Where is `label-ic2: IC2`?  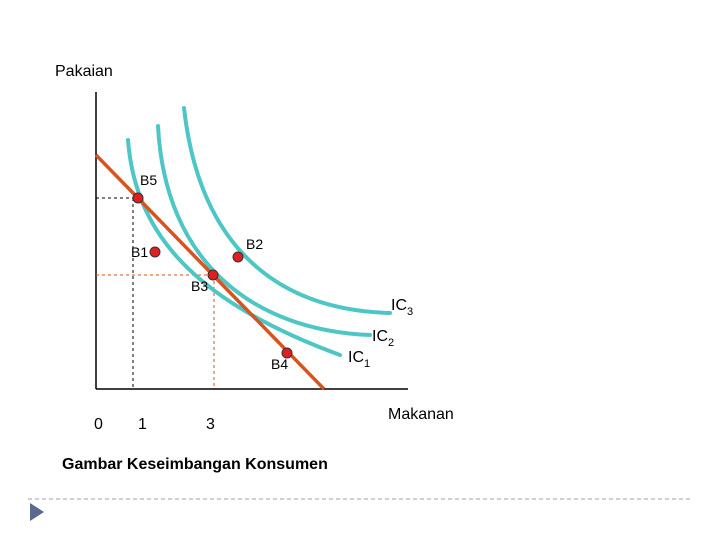 label-ic2: IC2 is located at coordinates (383, 338).